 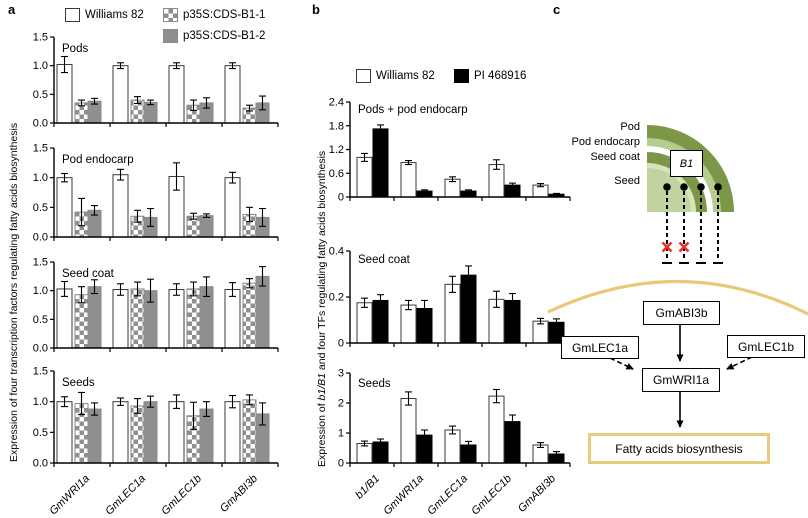 What do you see at coordinates (679, 448) in the screenshot?
I see `node-fatty-acids-biosynthesis: Fatty acids biosynthesis` at bounding box center [679, 448].